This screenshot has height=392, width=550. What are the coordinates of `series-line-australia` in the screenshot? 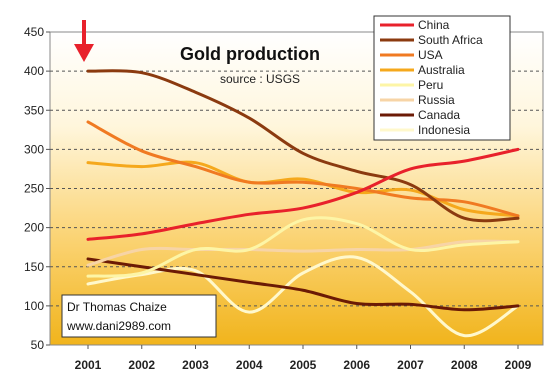 It's located at (303, 189).